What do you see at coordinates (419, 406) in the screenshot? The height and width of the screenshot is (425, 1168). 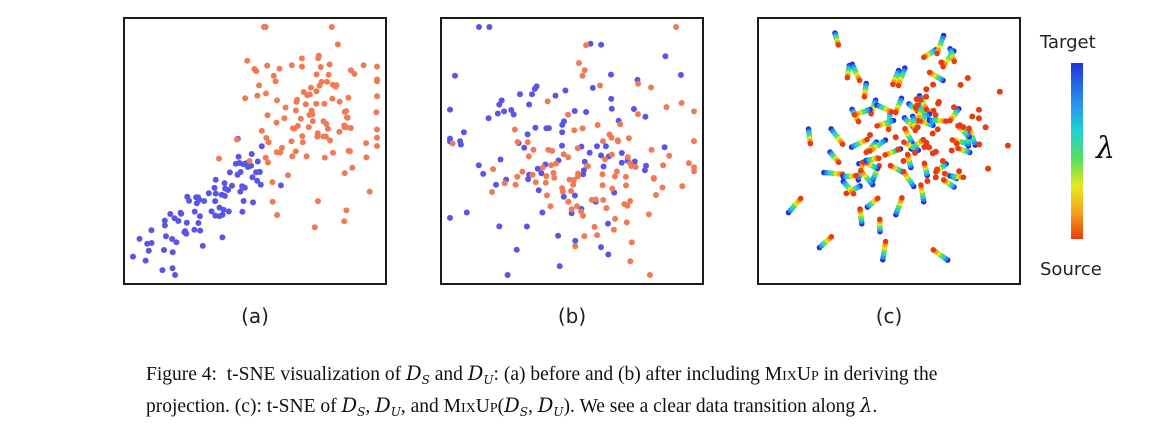 I see `caption-text: , and` at bounding box center [419, 406].